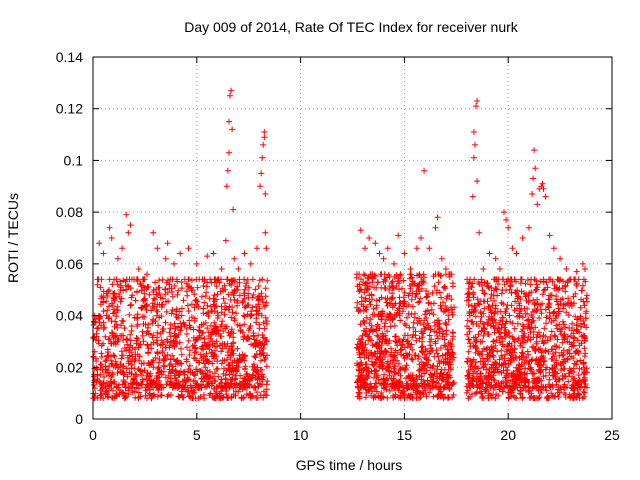 Image resolution: width=640 pixels, height=480 pixels. What do you see at coordinates (69, 212) in the screenshot?
I see `y-tick-label: 0.08` at bounding box center [69, 212].